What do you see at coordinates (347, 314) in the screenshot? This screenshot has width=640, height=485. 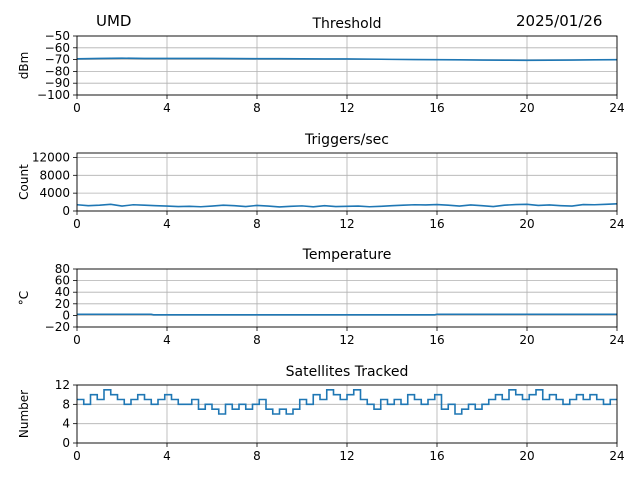 I see `temperature-series-line` at bounding box center [347, 314].